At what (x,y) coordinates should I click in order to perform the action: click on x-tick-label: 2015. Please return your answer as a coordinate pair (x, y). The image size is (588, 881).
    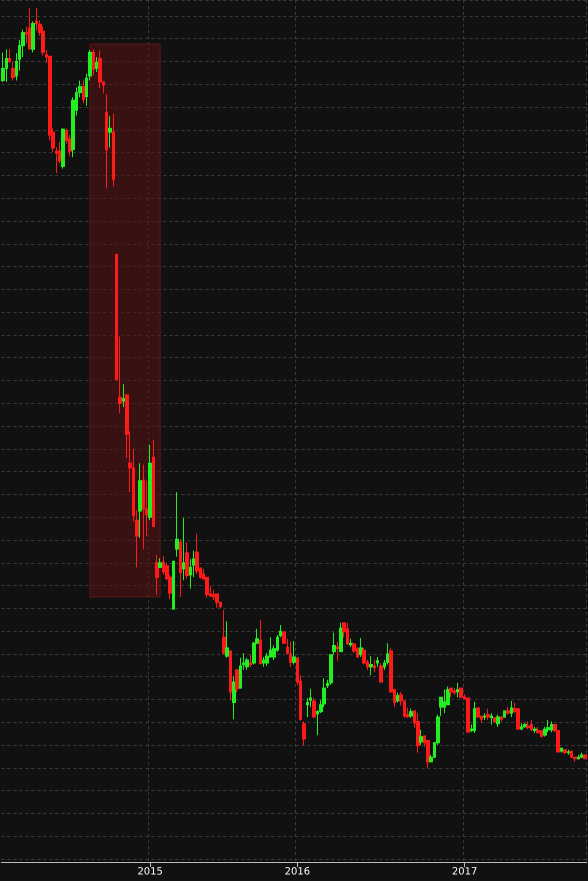
    Looking at the image, I should click on (150, 872).